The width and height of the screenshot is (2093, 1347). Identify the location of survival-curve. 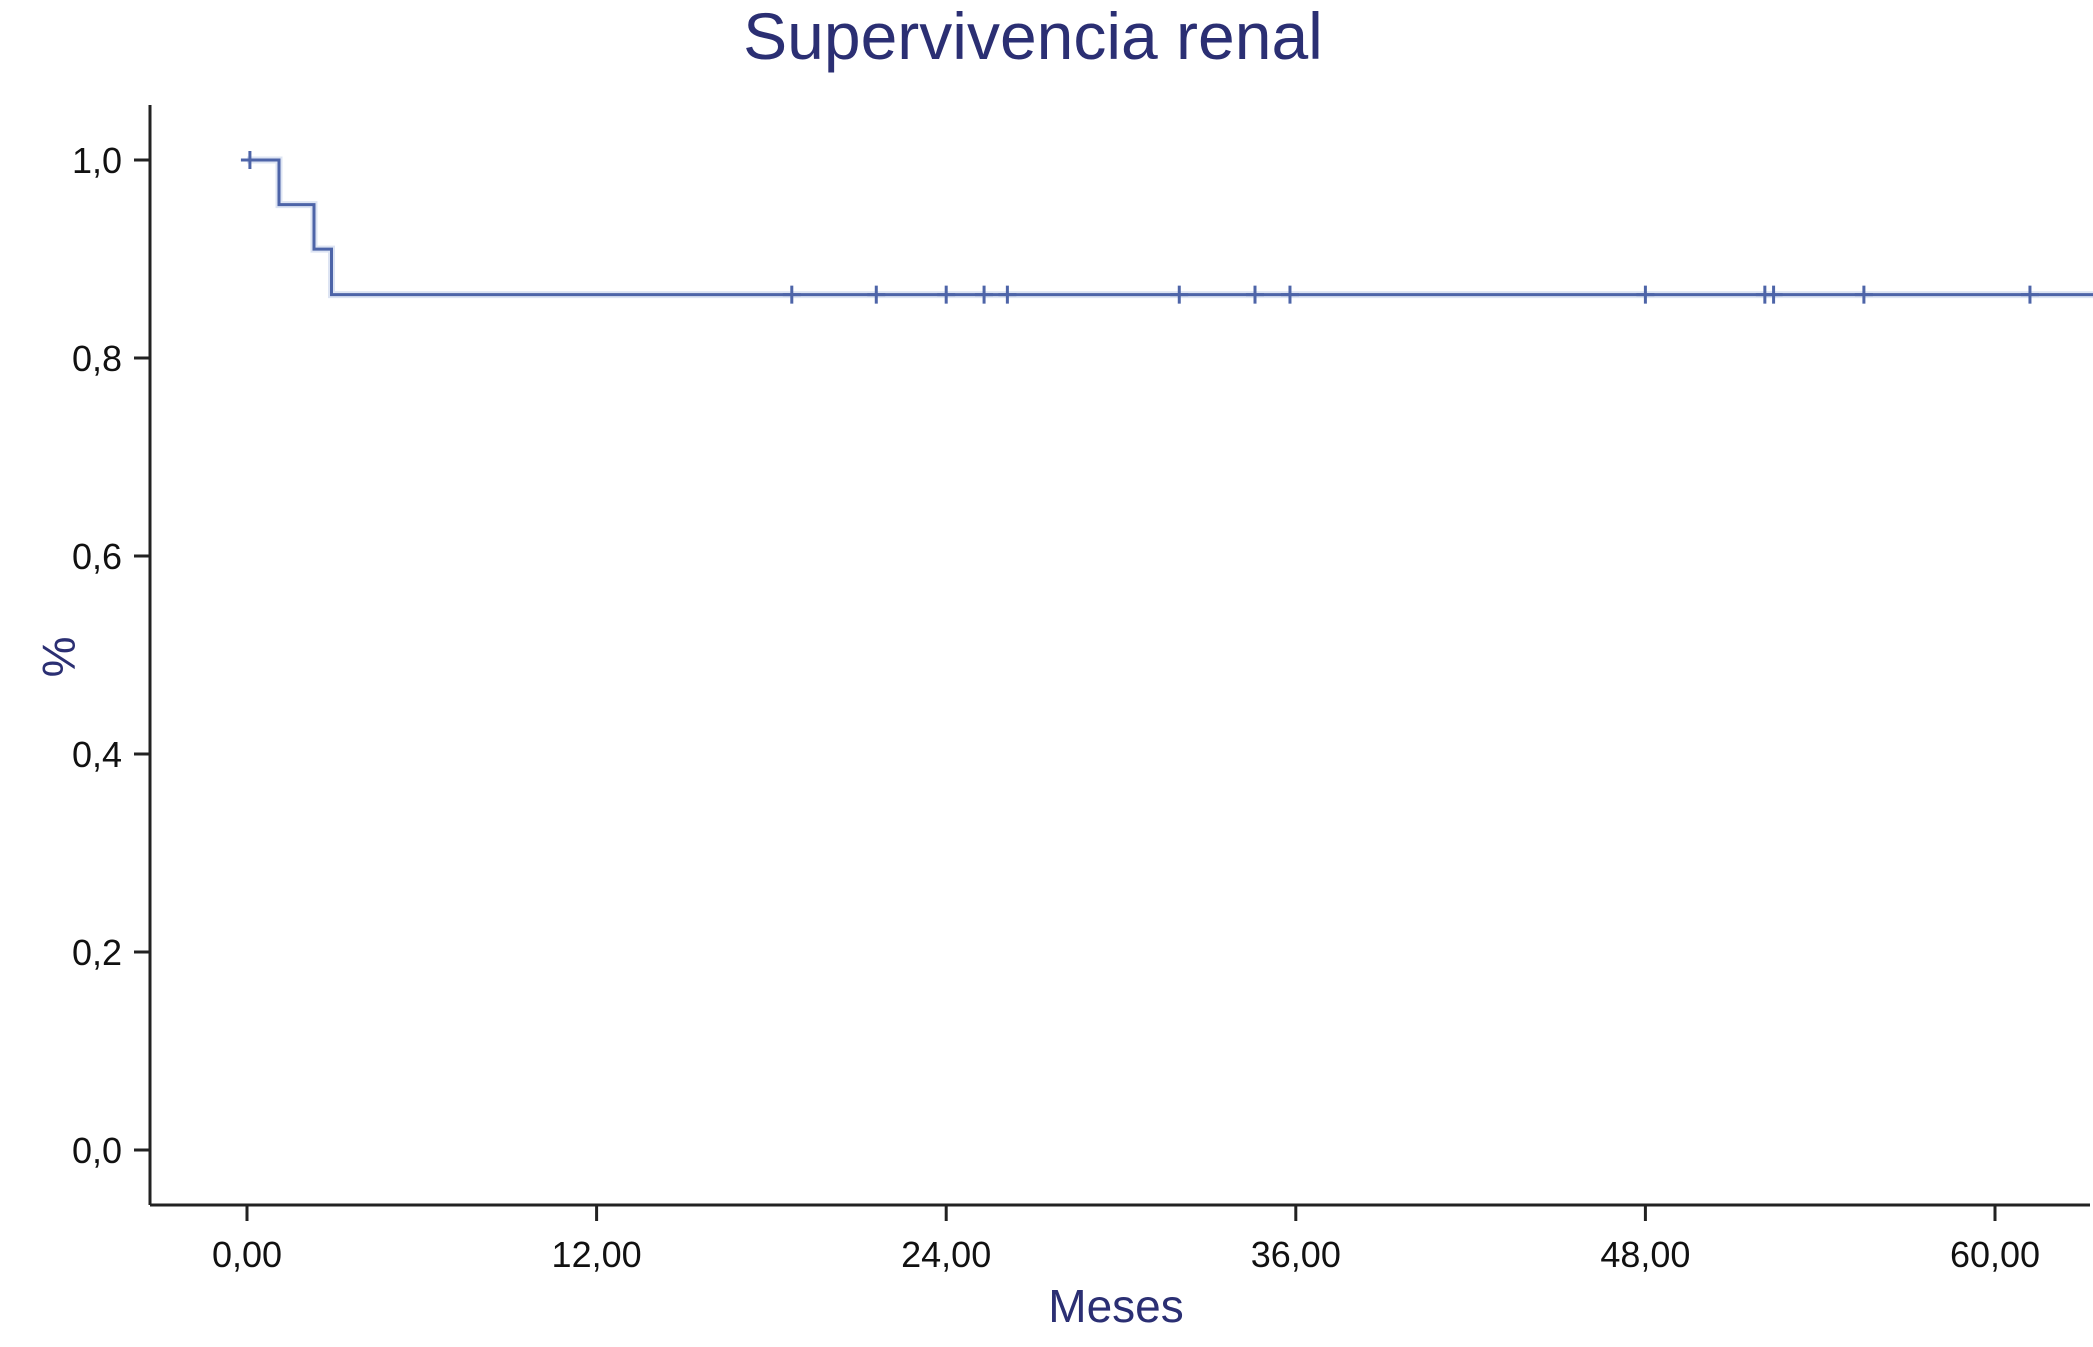
(1170, 227).